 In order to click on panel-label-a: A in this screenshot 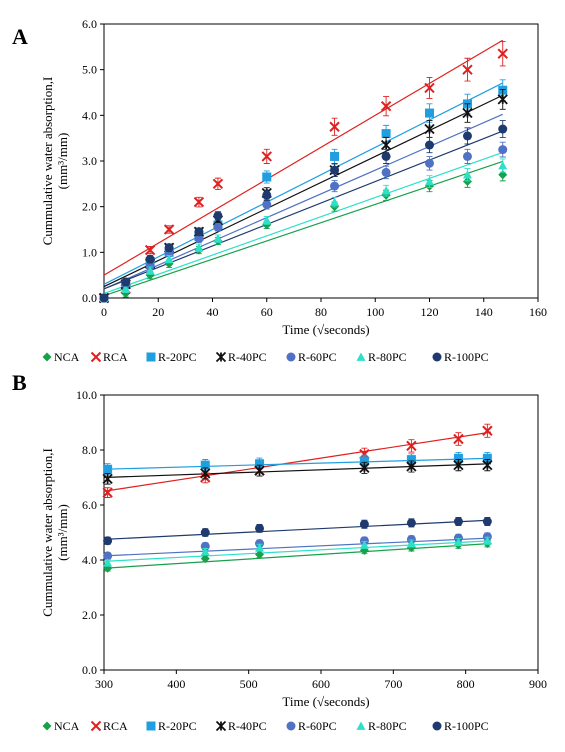, I will do `click(20, 36)`.